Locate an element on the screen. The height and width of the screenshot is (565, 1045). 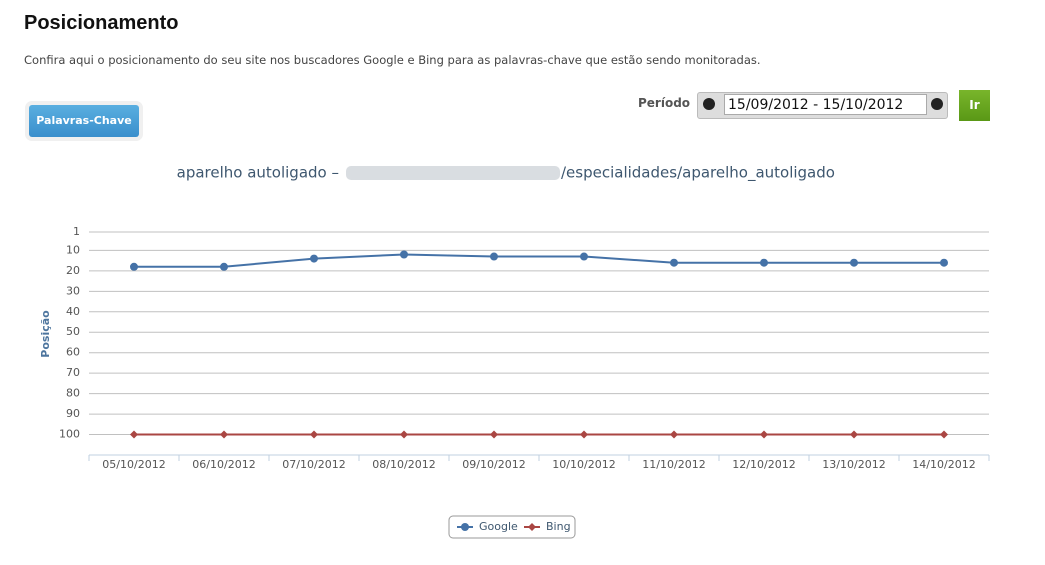
legend-label: Bing is located at coordinates (558, 526).